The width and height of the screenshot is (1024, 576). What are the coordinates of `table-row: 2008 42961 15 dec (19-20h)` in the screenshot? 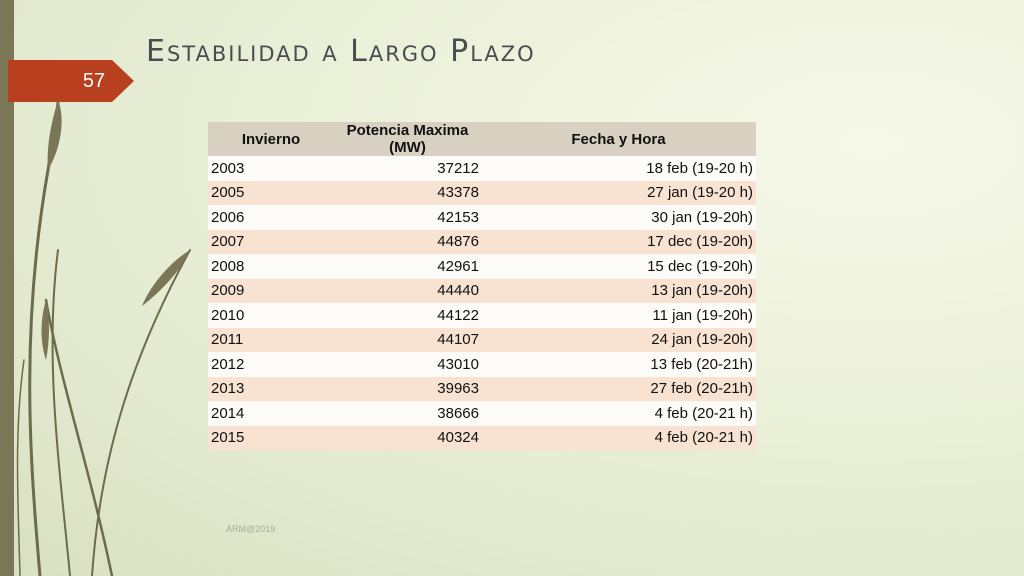 It's located at (482, 266).